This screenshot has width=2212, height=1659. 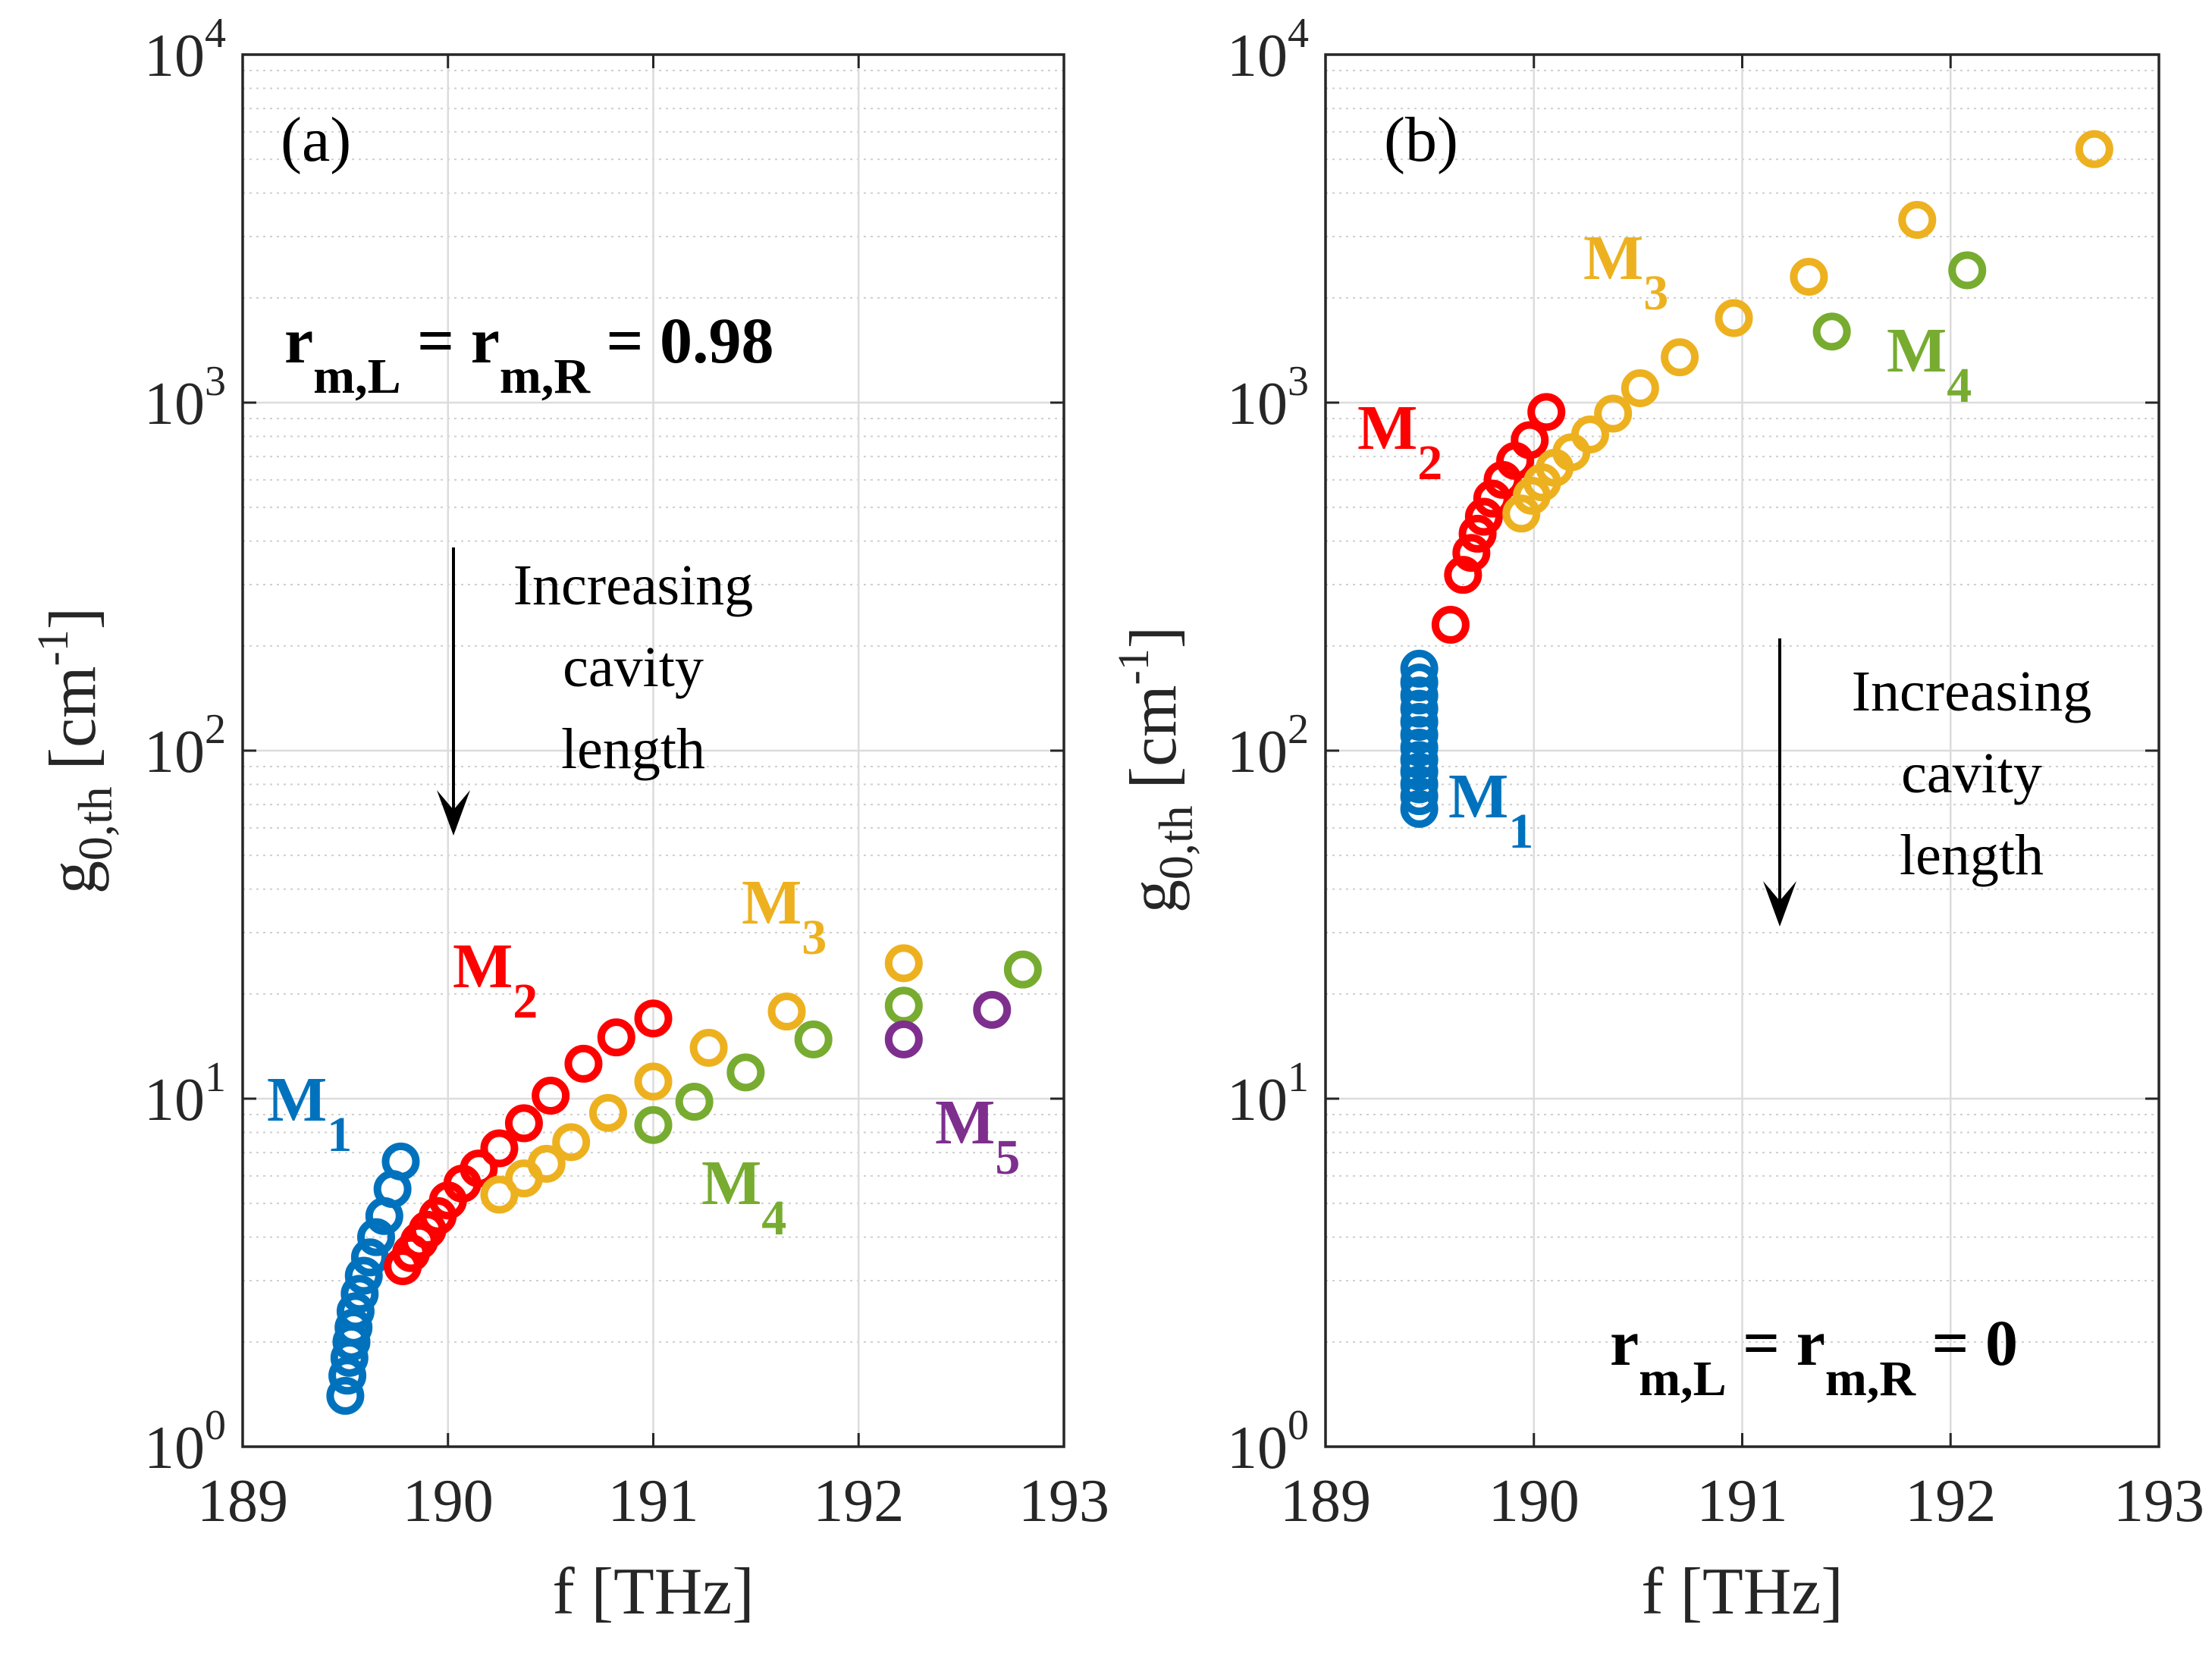 I want to click on y-tick-label: 10², so click(x=185, y=746).